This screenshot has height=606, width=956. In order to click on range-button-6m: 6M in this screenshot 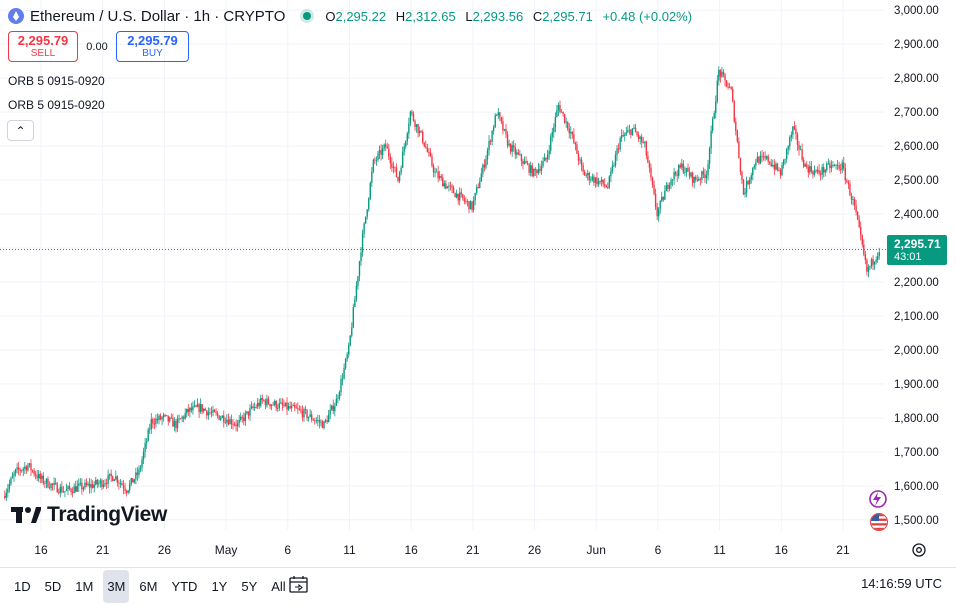, I will do `click(148, 586)`.